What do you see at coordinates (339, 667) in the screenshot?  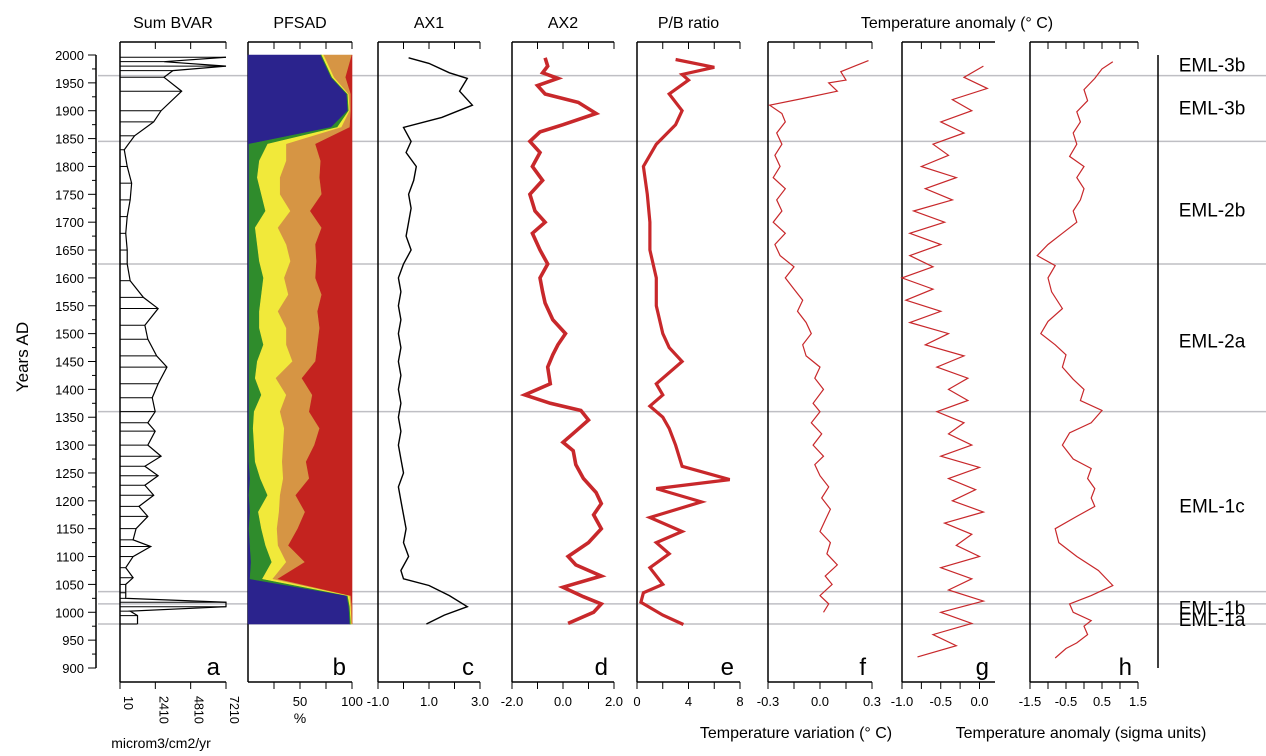 I see `panel-letter: b` at bounding box center [339, 667].